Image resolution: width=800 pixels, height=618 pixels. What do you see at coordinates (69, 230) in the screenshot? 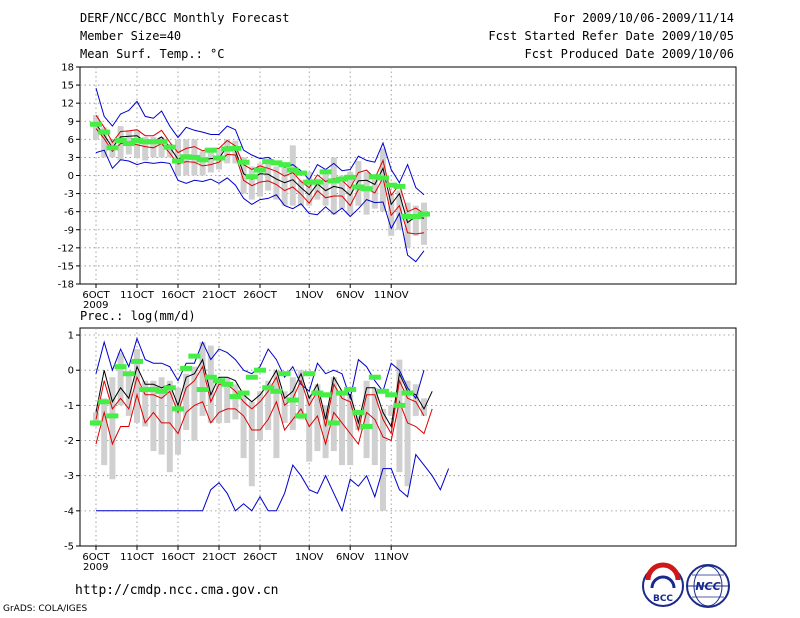
I see `y-tick-label: -9` at bounding box center [69, 230].